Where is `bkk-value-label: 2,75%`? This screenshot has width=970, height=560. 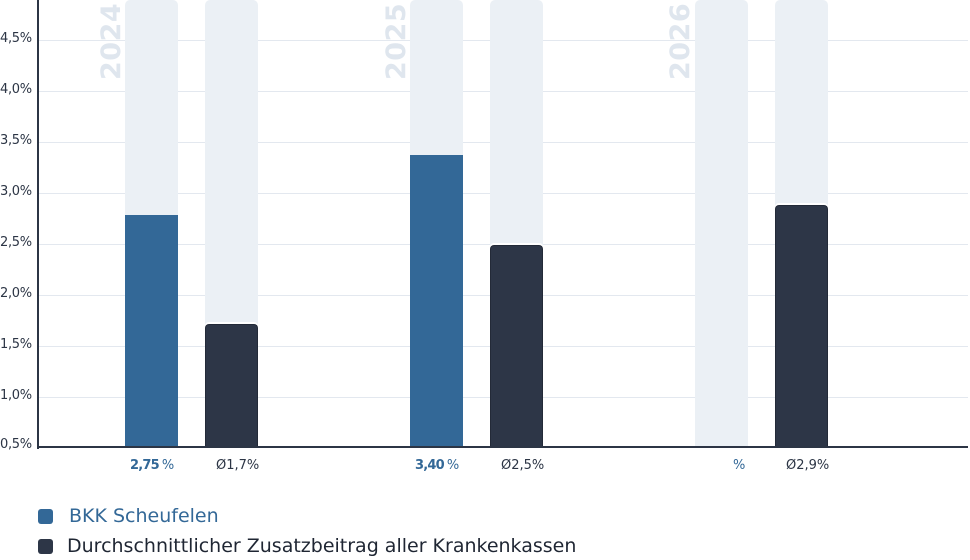
bkk-value-label: 2,75% is located at coordinates (152, 465).